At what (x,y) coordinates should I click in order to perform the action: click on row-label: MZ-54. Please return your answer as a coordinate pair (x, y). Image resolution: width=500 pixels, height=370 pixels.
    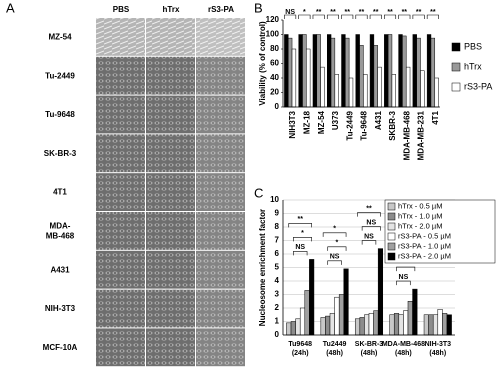
    Looking at the image, I should click on (60, 37).